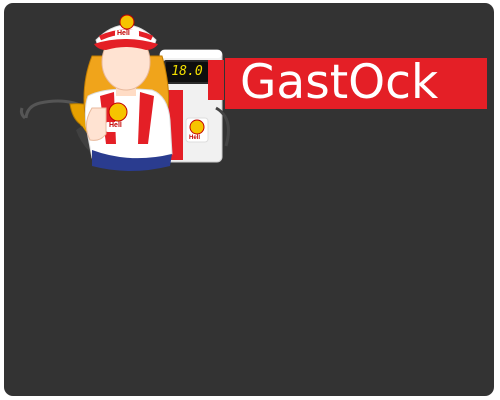  What do you see at coordinates (128, 92) in the screenshot?
I see `gas-station-attendant-icon` at bounding box center [128, 92].